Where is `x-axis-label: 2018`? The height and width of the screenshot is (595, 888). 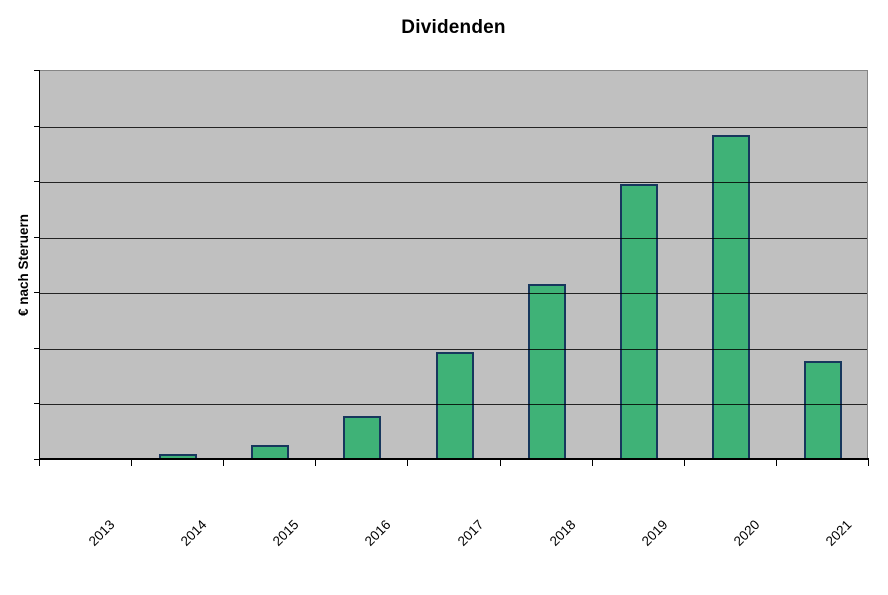
x-axis-label: 2018 is located at coordinates (562, 533).